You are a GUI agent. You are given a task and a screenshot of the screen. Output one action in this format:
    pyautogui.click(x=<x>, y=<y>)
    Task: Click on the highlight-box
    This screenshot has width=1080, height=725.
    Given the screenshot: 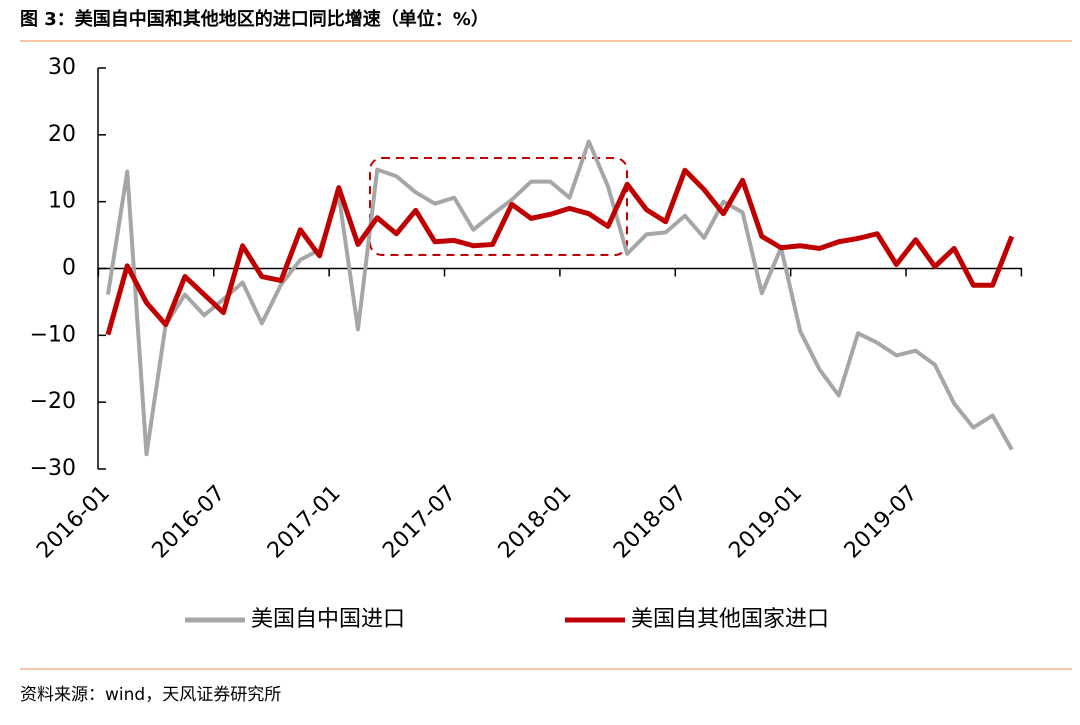 What is the action you would take?
    pyautogui.click(x=498, y=206)
    